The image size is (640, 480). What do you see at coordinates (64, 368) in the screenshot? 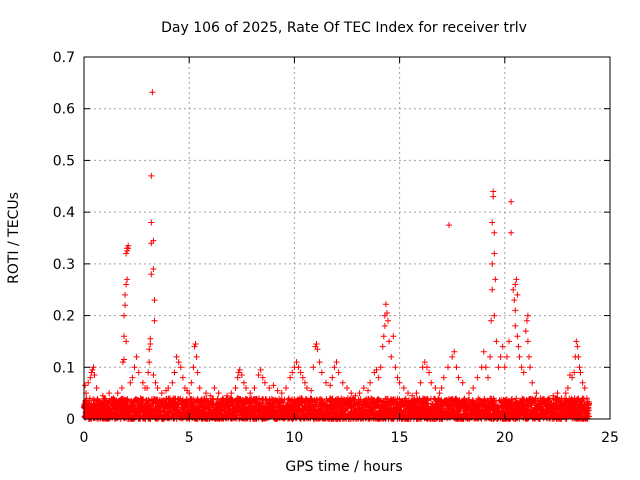
I see `y-tick-label: 0.1` at bounding box center [64, 368].